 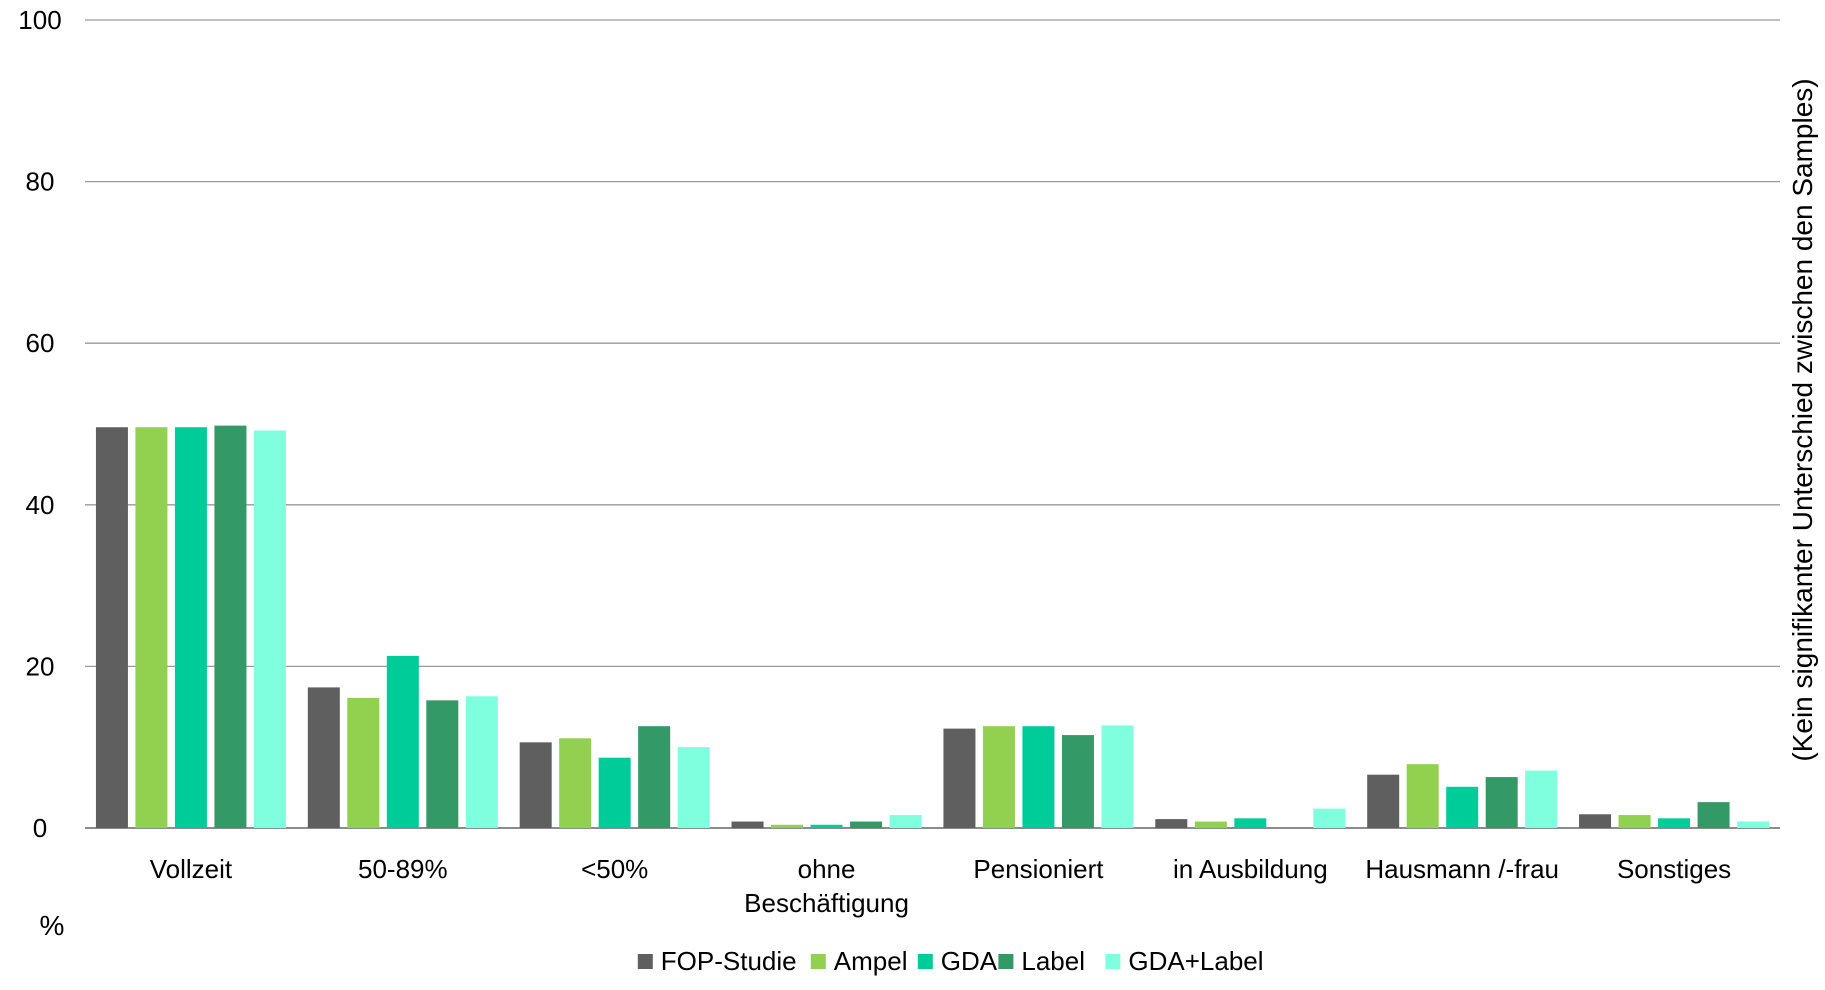 I want to click on x-tick-label-line: 50-89%, so click(x=403, y=869).